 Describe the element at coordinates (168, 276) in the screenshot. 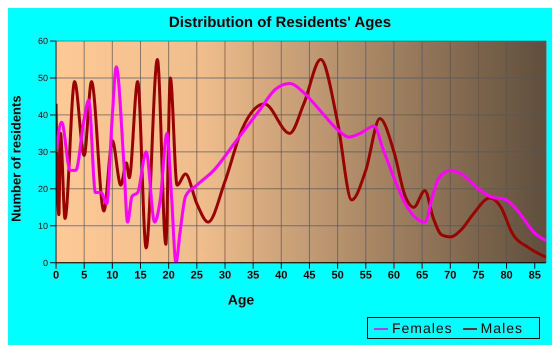

I see `x-tick-label: 20` at that location.